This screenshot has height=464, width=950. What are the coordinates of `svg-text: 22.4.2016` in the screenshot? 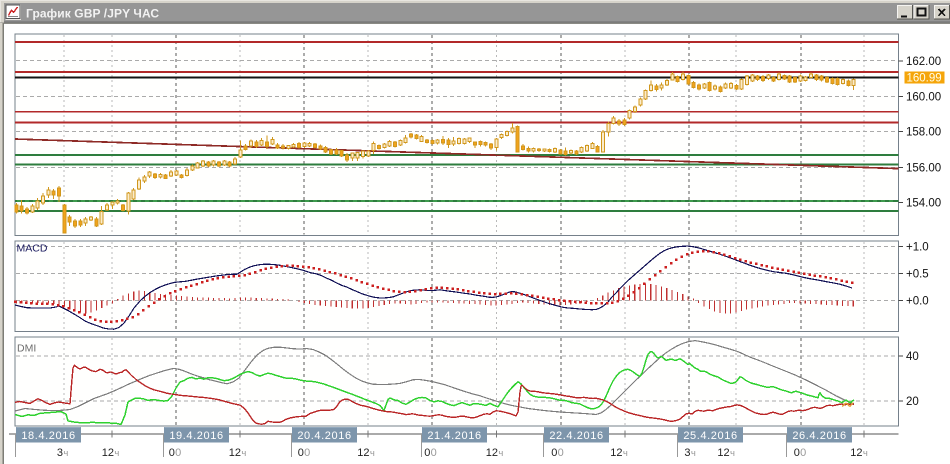 It's located at (576, 436).